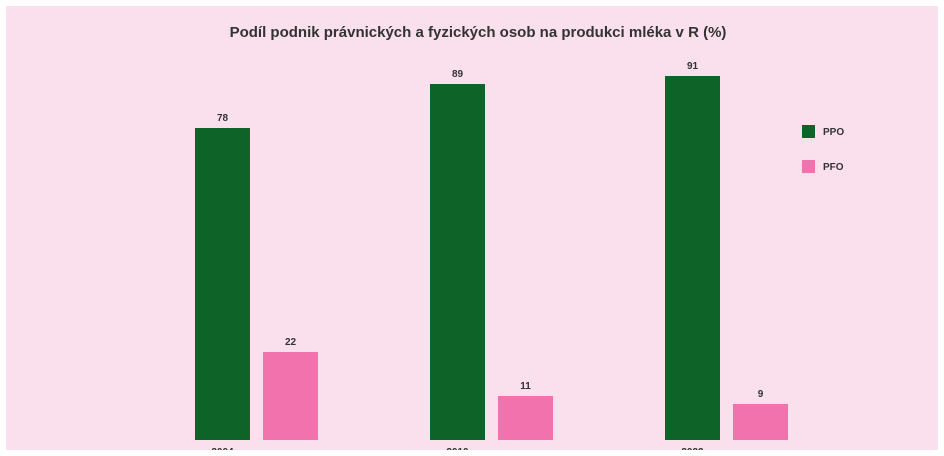 The width and height of the screenshot is (944, 456). What do you see at coordinates (833, 167) in the screenshot?
I see `legend-label-pfo: PFO` at bounding box center [833, 167].